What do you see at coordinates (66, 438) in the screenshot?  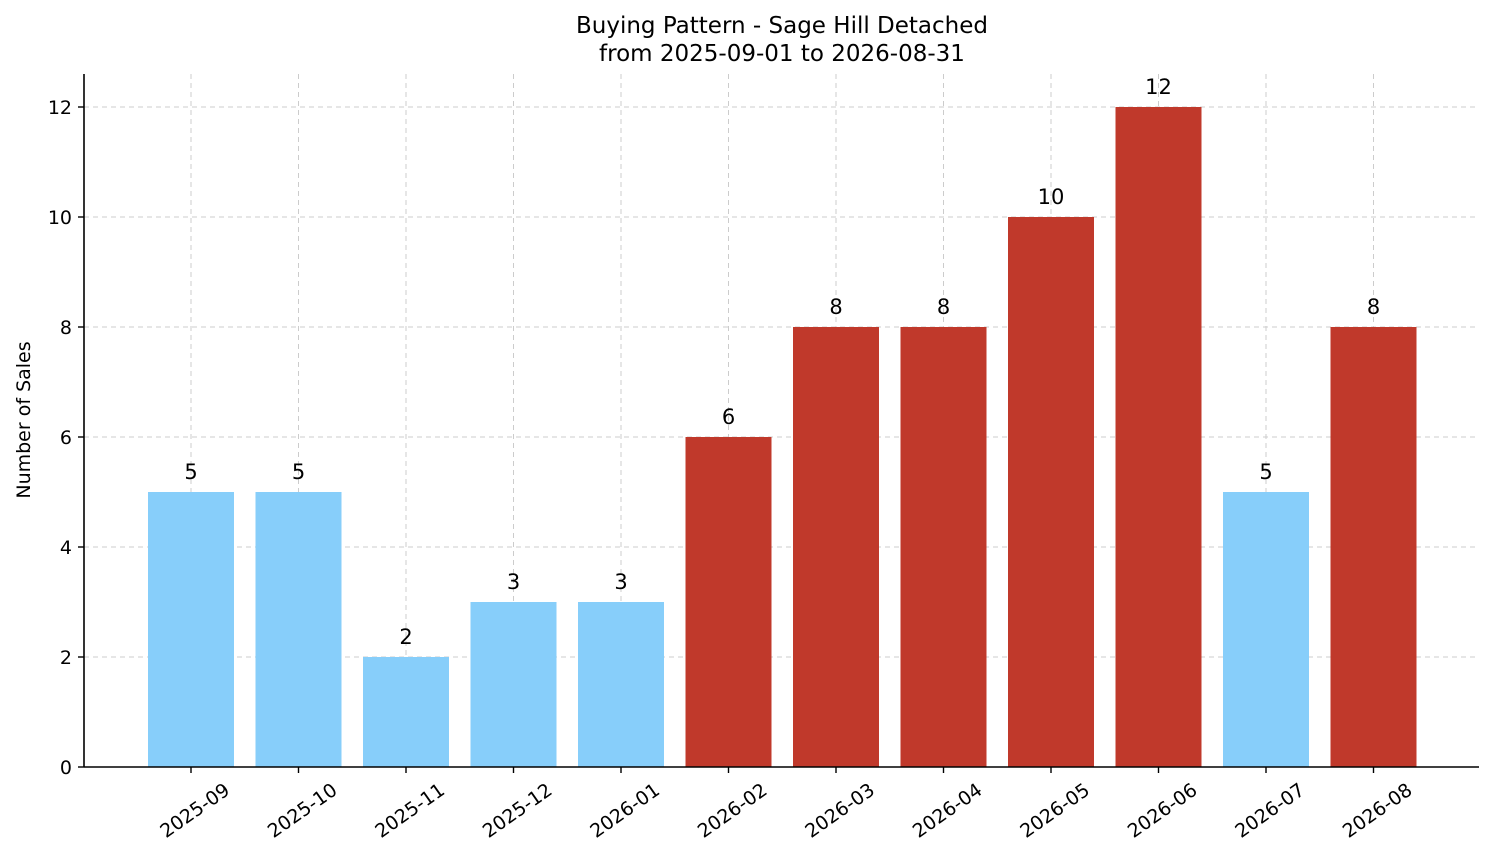 I see `y-tick-label: 6` at bounding box center [66, 438].